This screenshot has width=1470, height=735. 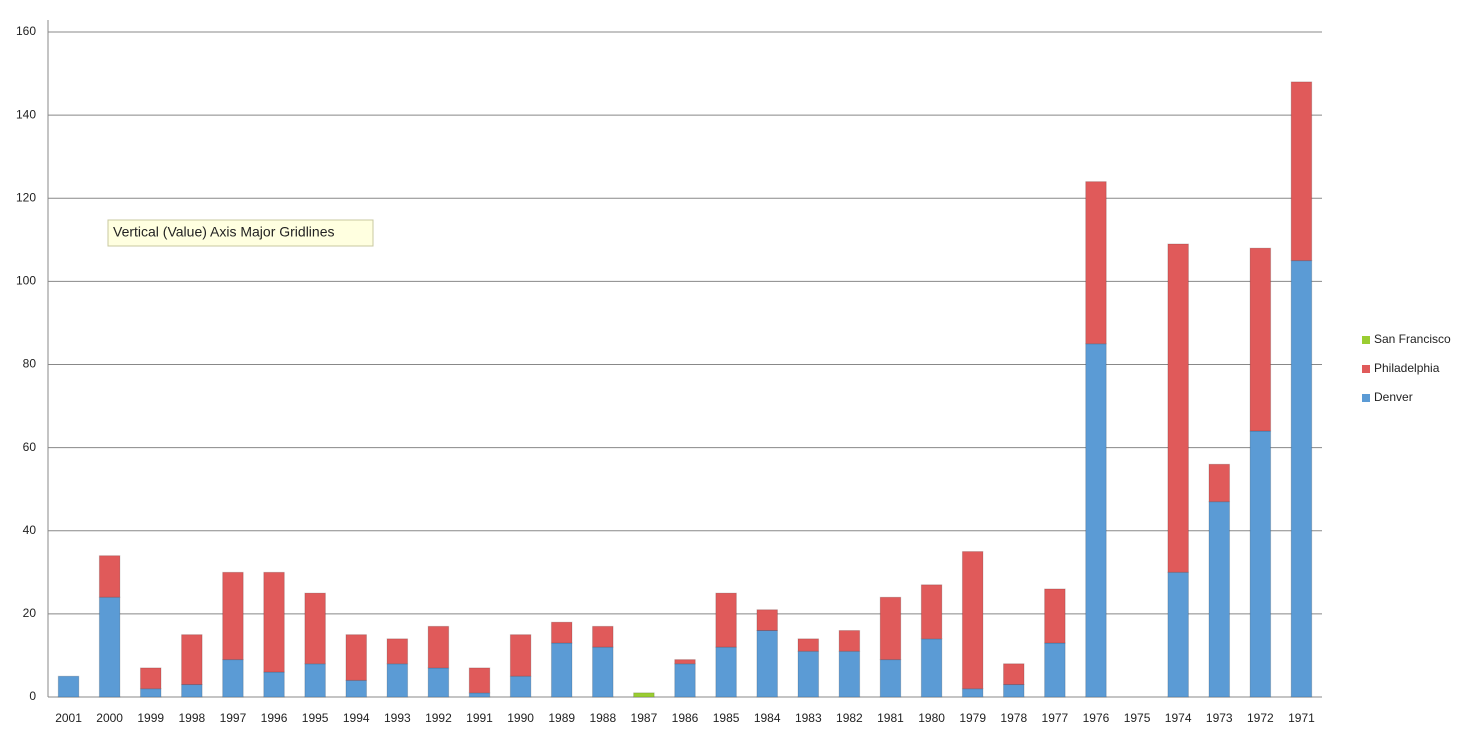 I want to click on x-tick-label: 2001, so click(x=68, y=718).